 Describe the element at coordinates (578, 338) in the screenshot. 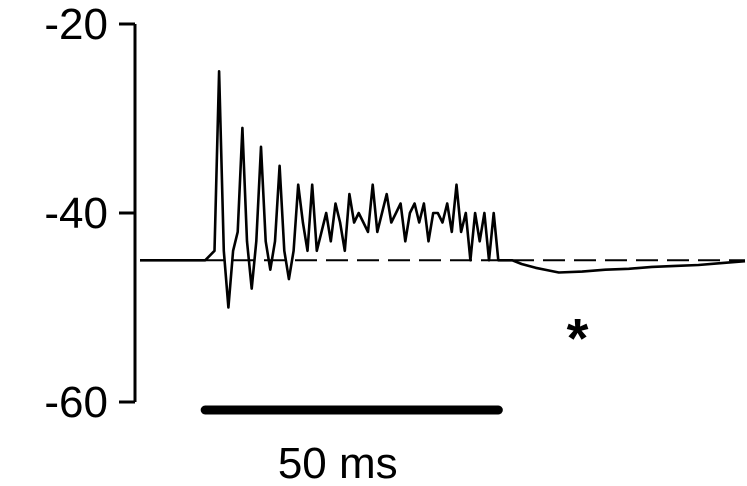

I see `asterisk-annotation: *` at that location.